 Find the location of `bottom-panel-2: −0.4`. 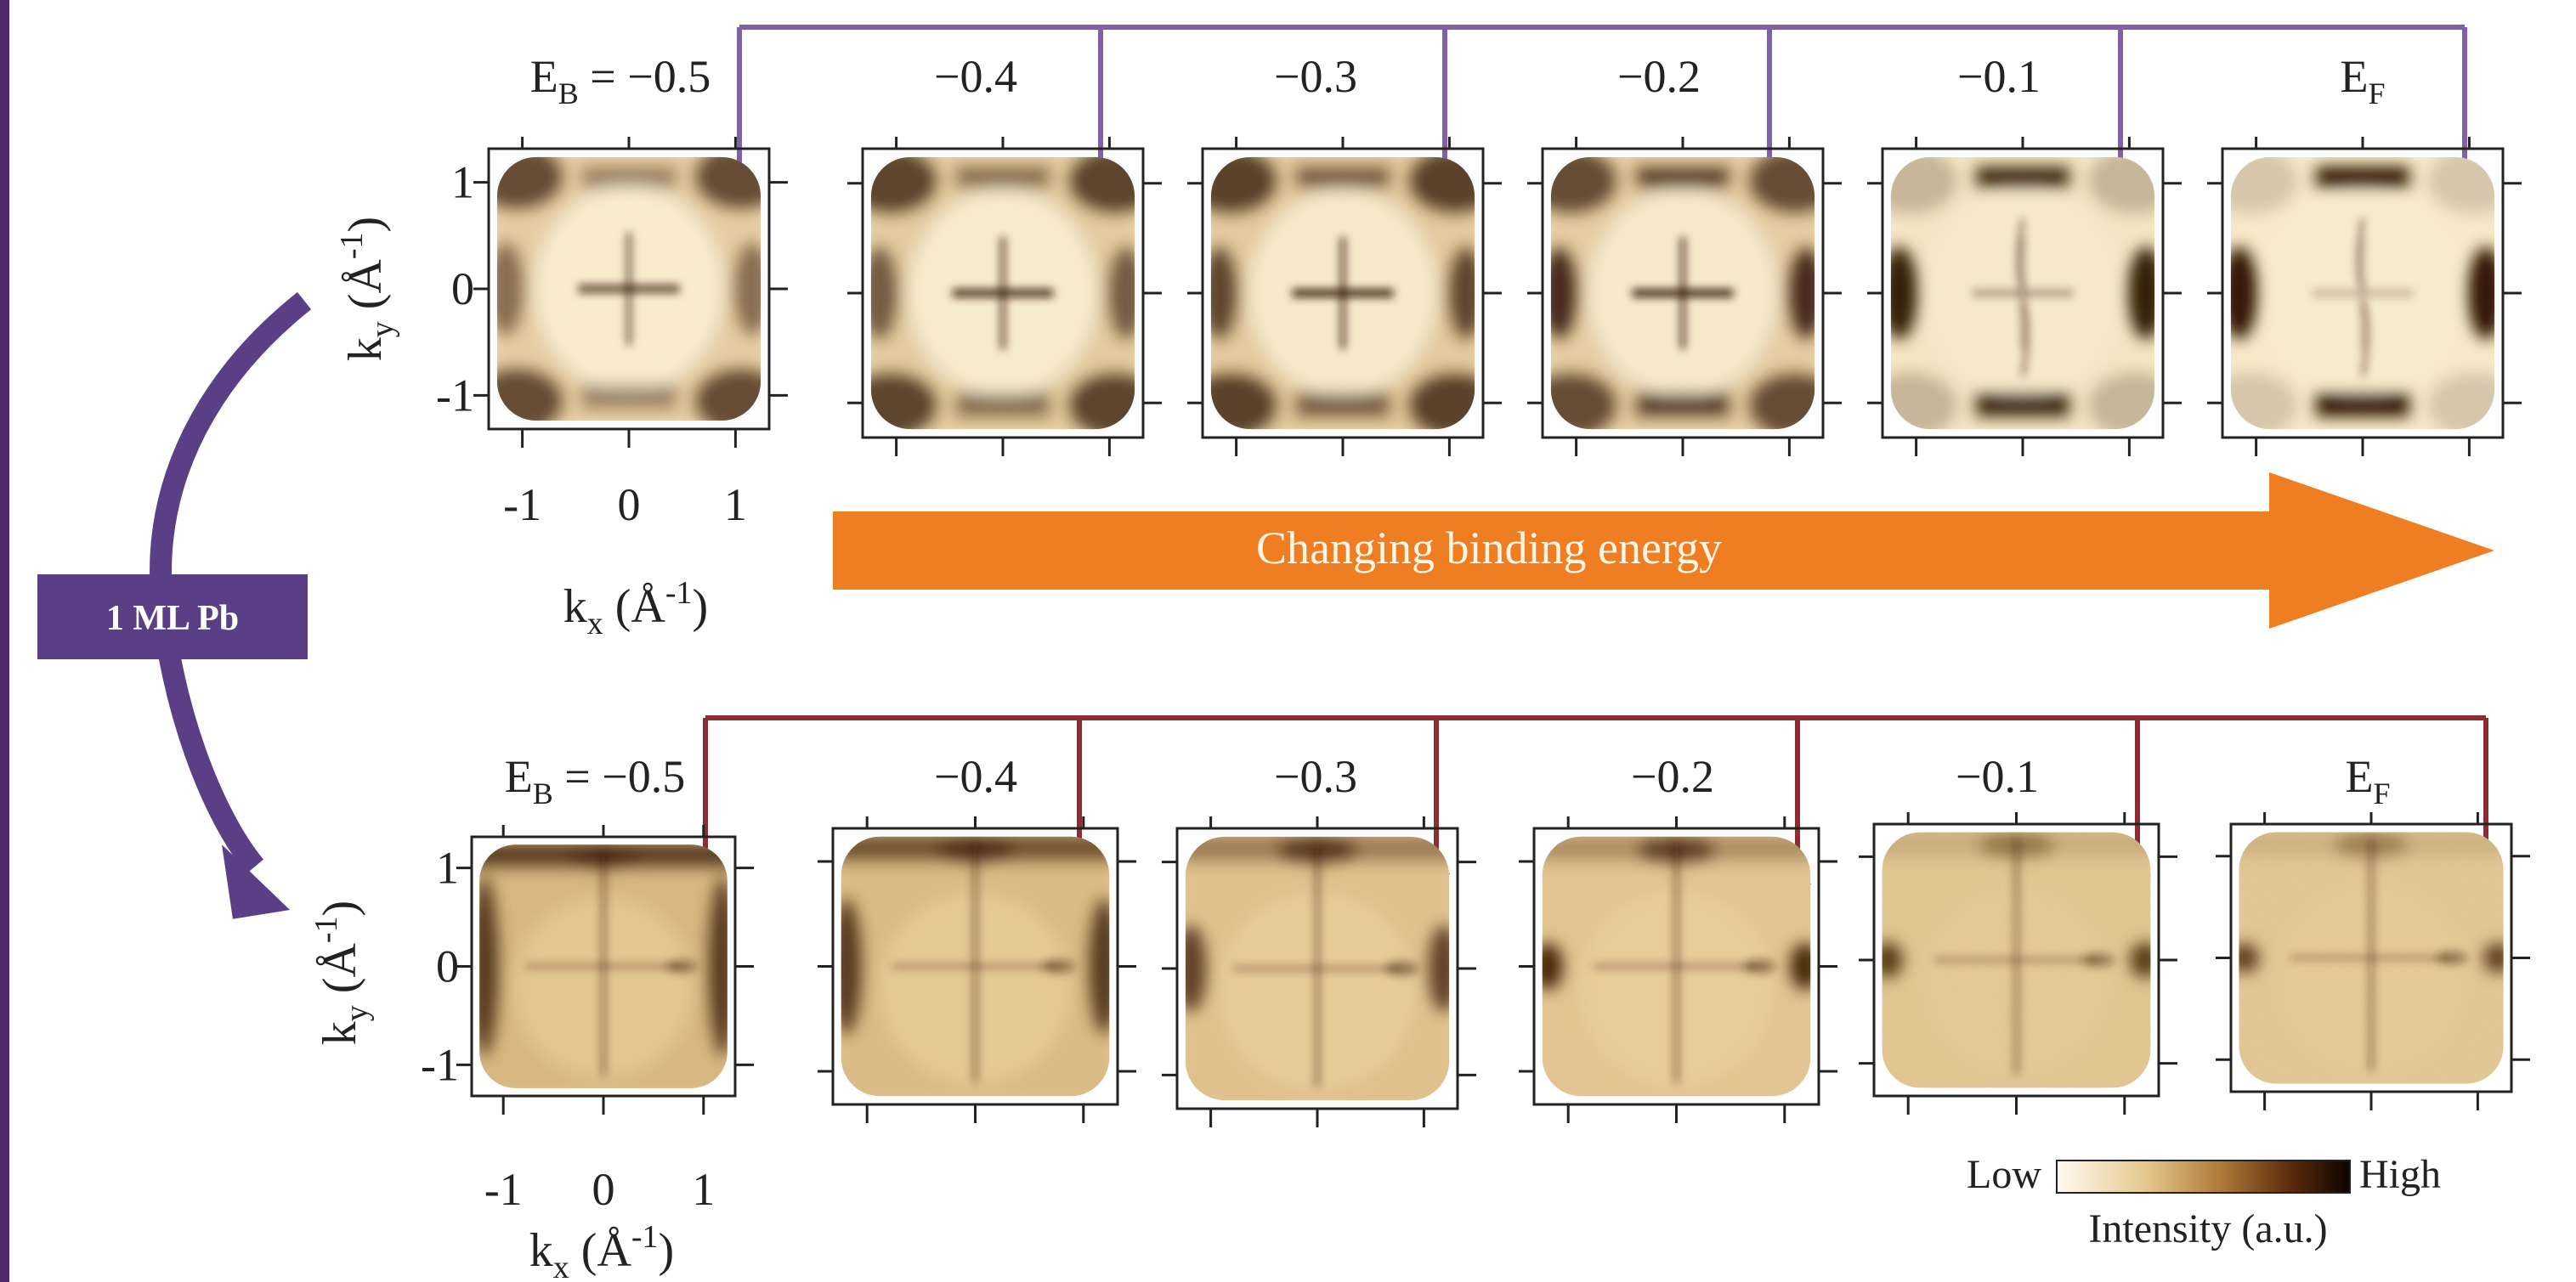

bottom-panel-2: −0.4 is located at coordinates (977, 937).